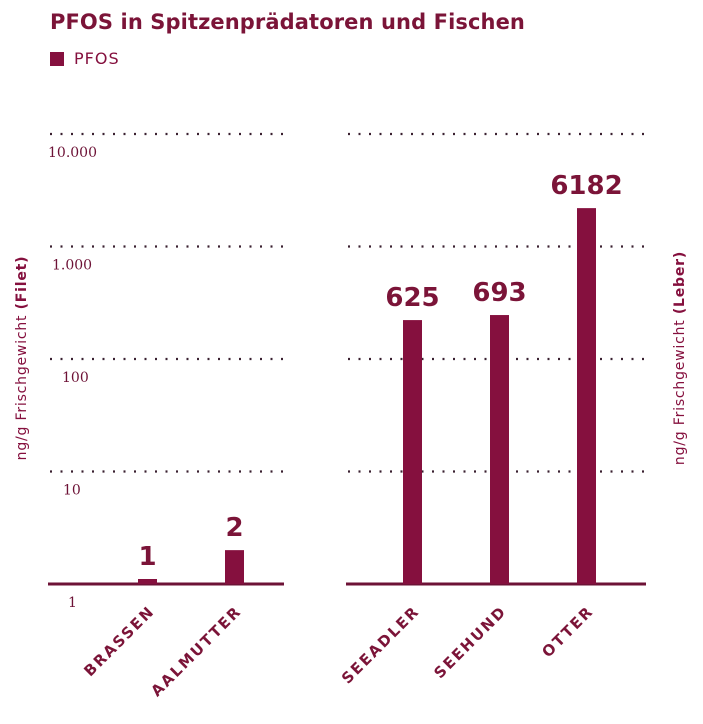 This screenshot has width=703, height=724. I want to click on category-label-aalmutter: AALMUTTER, so click(196, 651).